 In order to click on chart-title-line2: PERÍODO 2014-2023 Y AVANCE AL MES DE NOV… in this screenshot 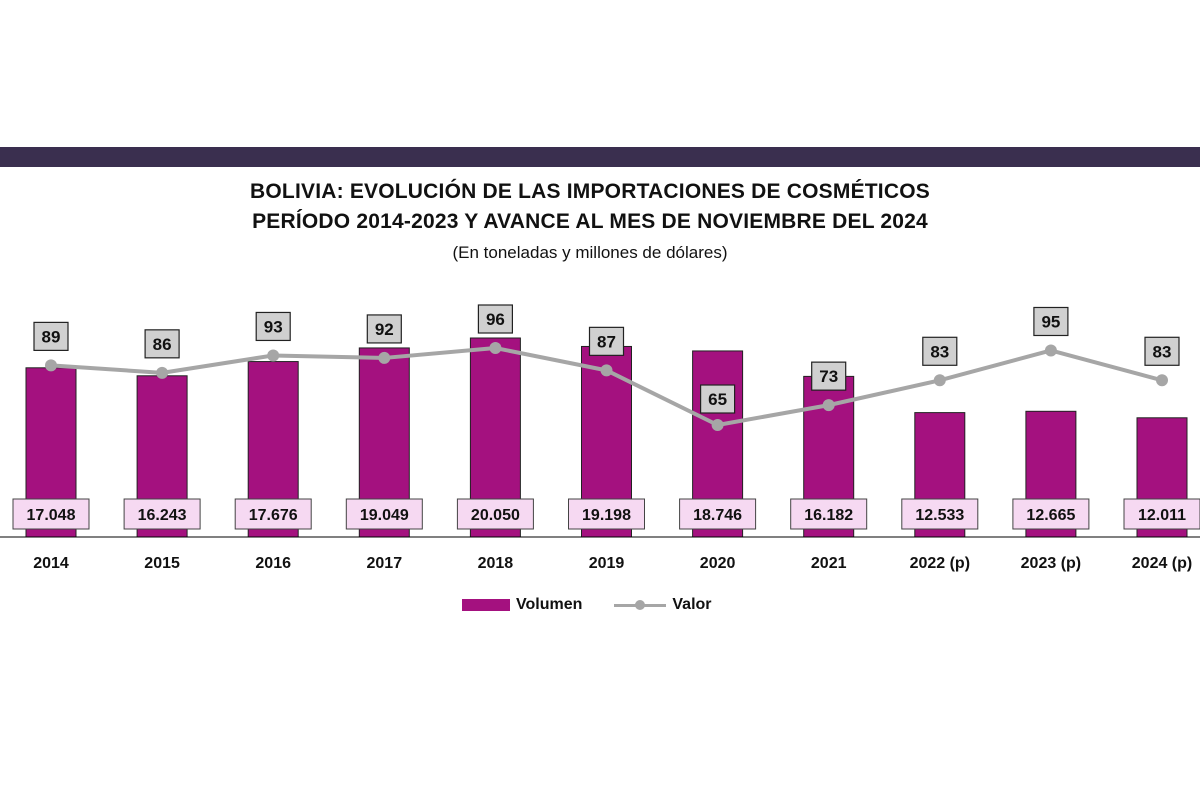, I will do `click(590, 221)`.